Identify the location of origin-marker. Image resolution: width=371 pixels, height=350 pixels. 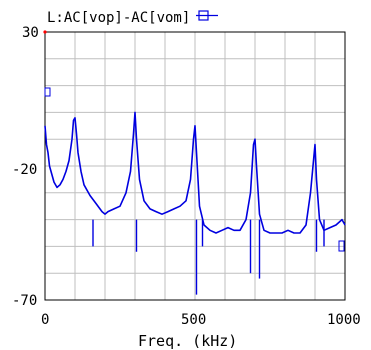
(45, 32).